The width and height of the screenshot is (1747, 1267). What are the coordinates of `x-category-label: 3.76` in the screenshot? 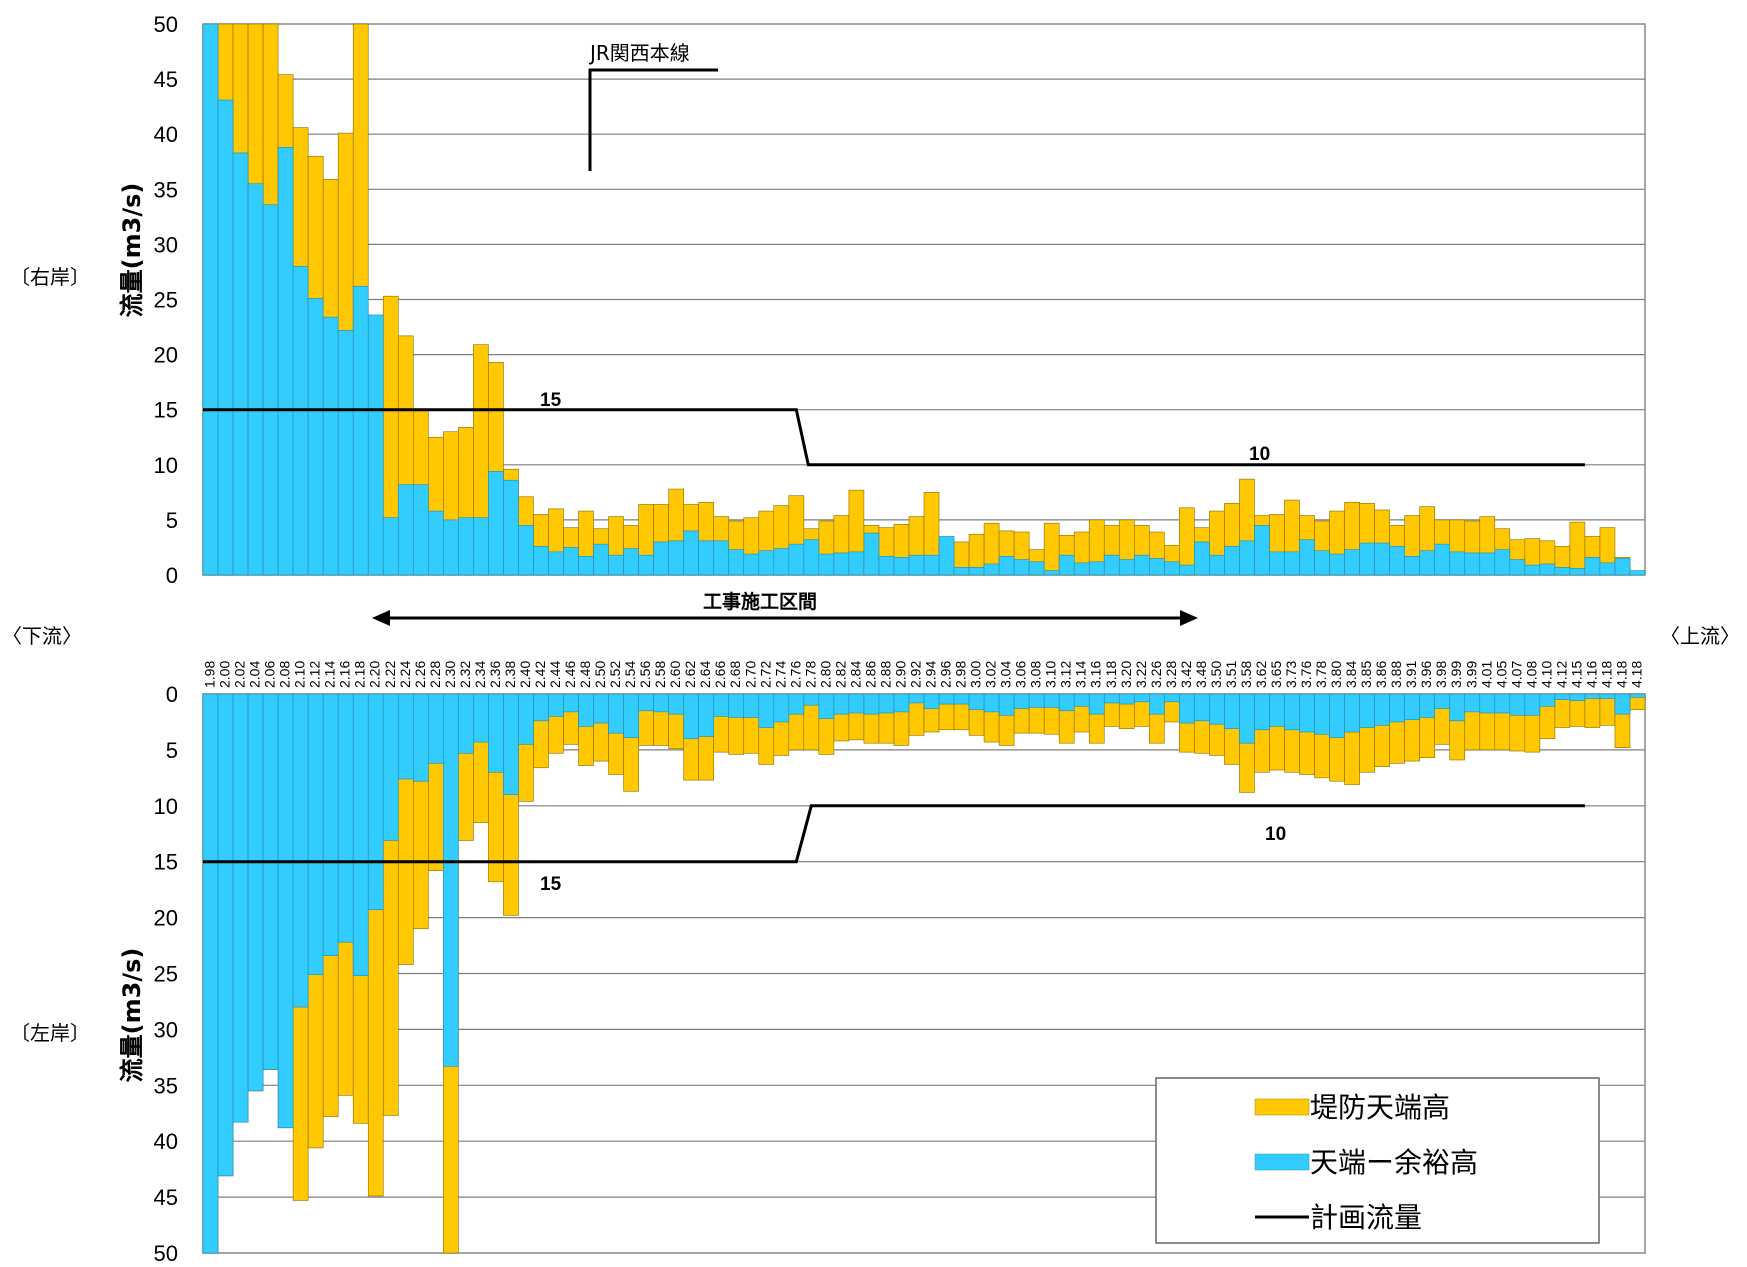 It's located at (1306, 674).